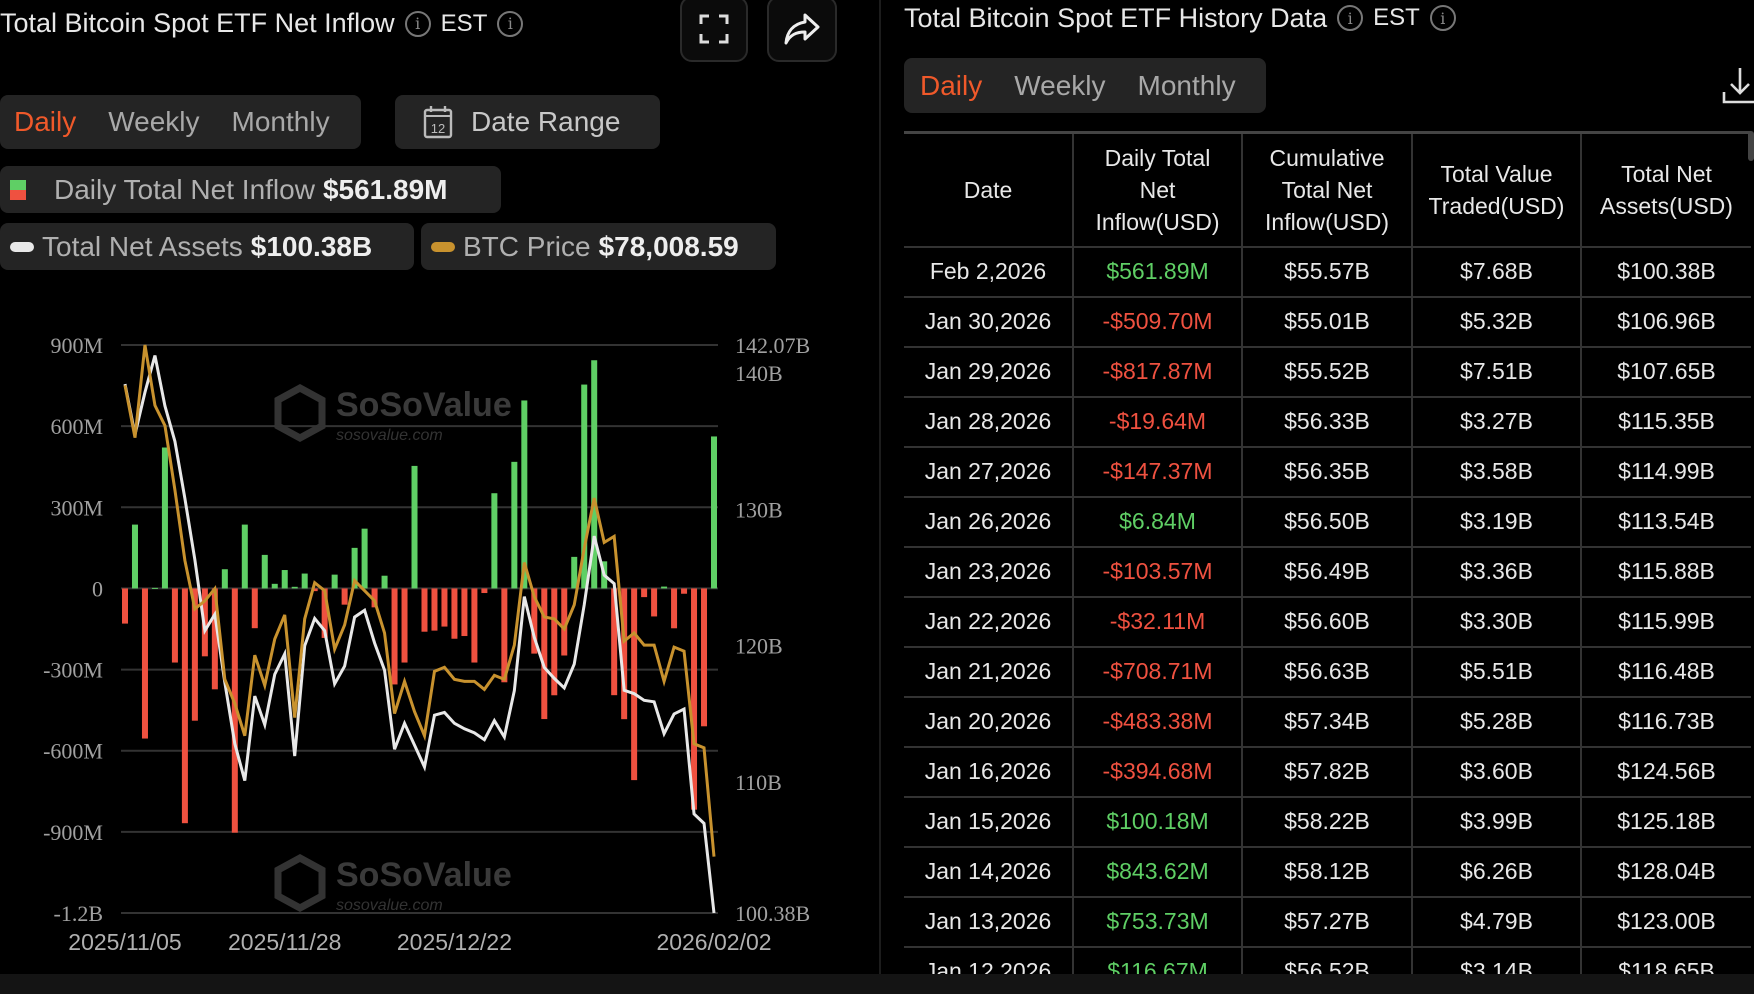 The height and width of the screenshot is (994, 1754). I want to click on legend-btc-price: BTC Price $78,008.59, so click(598, 246).